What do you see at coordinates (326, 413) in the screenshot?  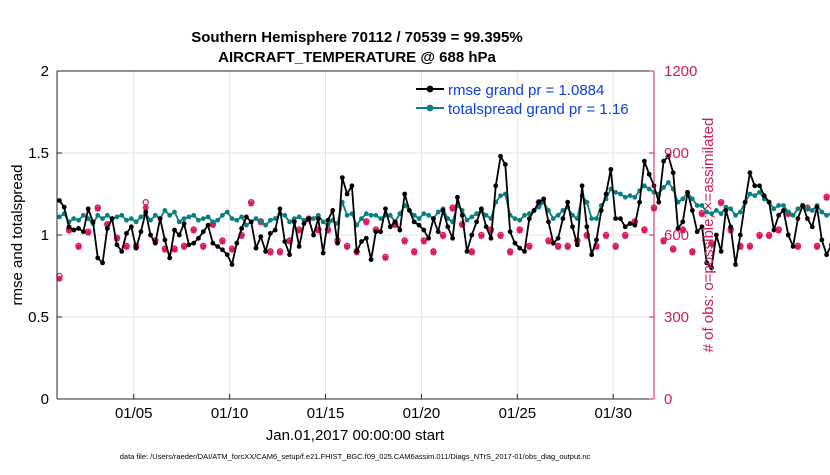 I see `x-tick-label: 01/15` at bounding box center [326, 413].